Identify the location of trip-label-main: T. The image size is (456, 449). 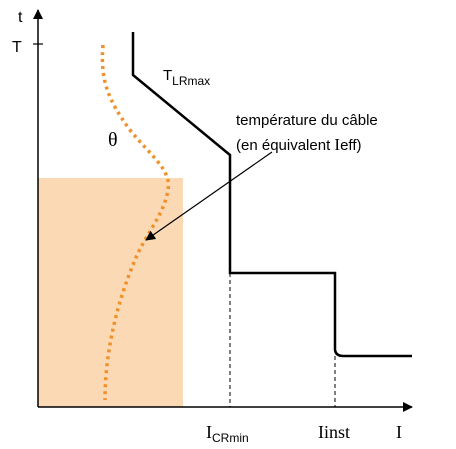
(167, 75).